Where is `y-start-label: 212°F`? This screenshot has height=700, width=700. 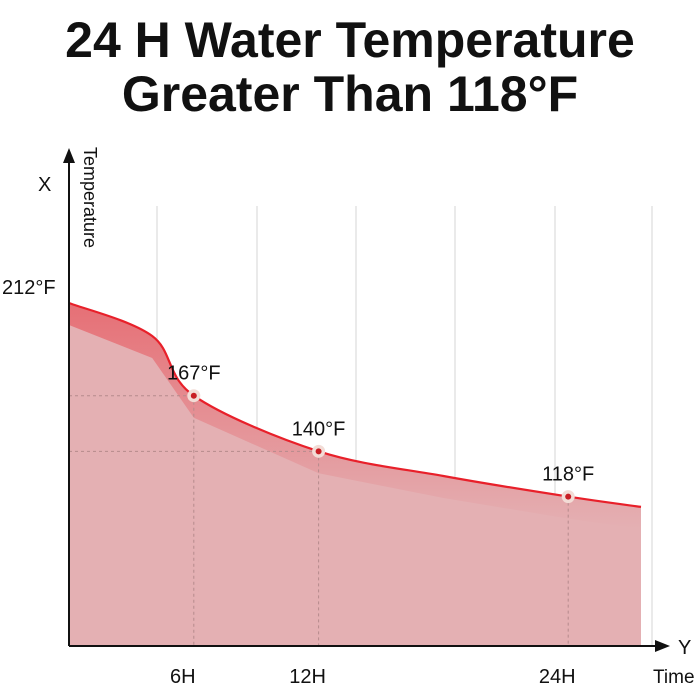
y-start-label: 212°F is located at coordinates (29, 288).